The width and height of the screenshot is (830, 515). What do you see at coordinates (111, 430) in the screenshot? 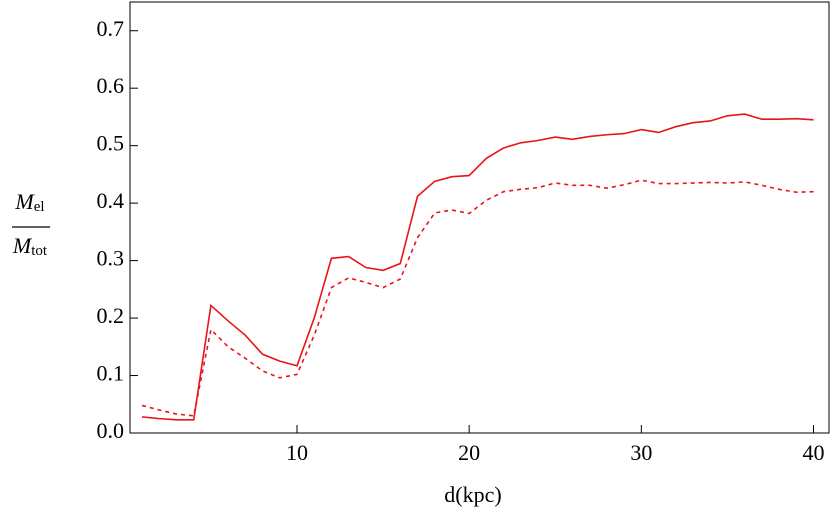
I see `y-tick-label: 0.0` at bounding box center [111, 430].